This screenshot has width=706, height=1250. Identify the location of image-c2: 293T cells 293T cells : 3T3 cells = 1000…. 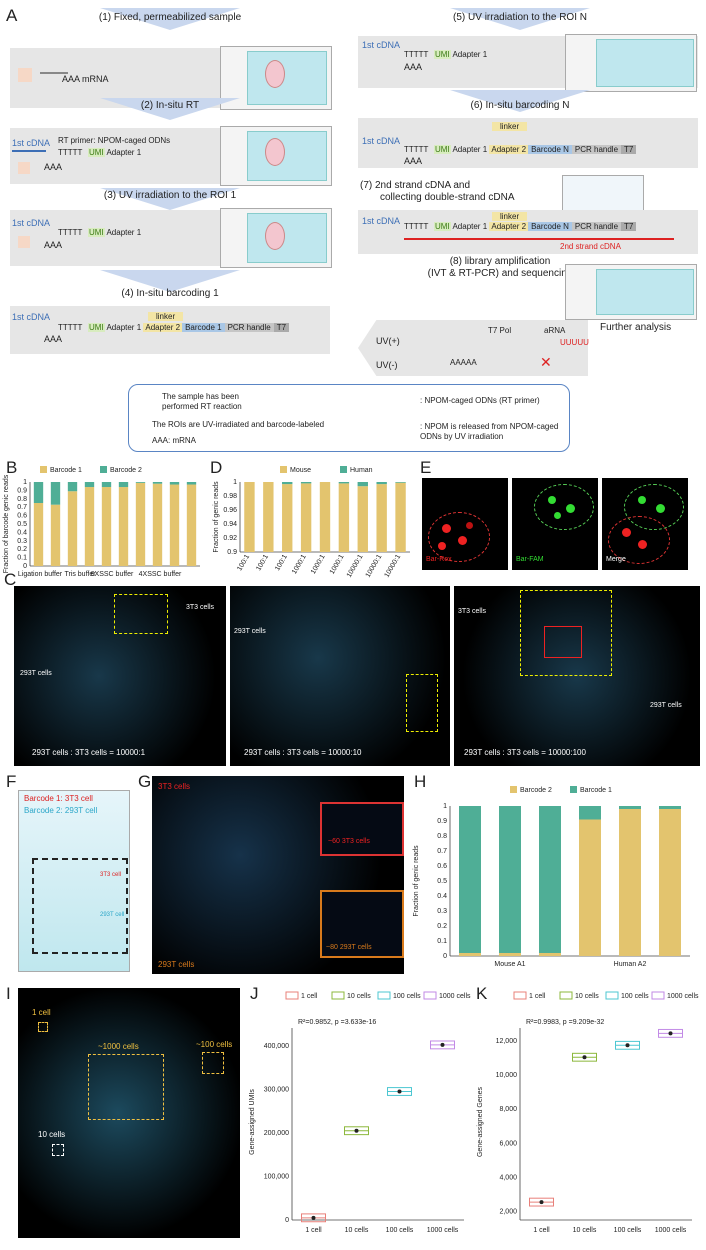
(340, 676).